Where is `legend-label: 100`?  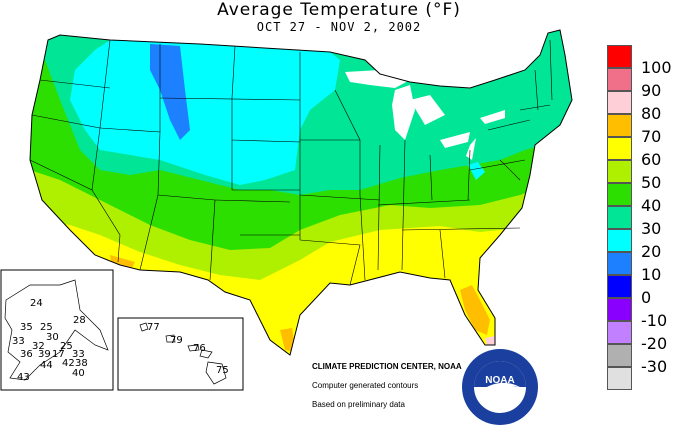 legend-label: 100 is located at coordinates (656, 67).